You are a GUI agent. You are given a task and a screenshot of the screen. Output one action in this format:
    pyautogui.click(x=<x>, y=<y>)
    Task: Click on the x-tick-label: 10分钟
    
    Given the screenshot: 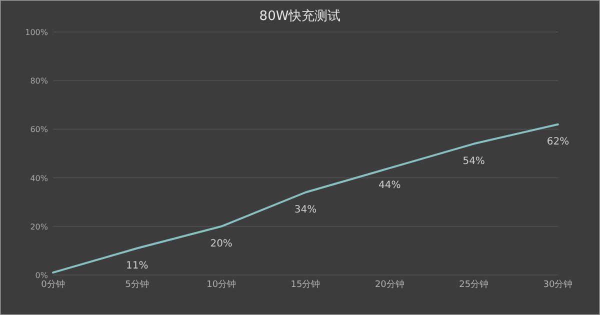 What is the action you would take?
    pyautogui.click(x=221, y=284)
    